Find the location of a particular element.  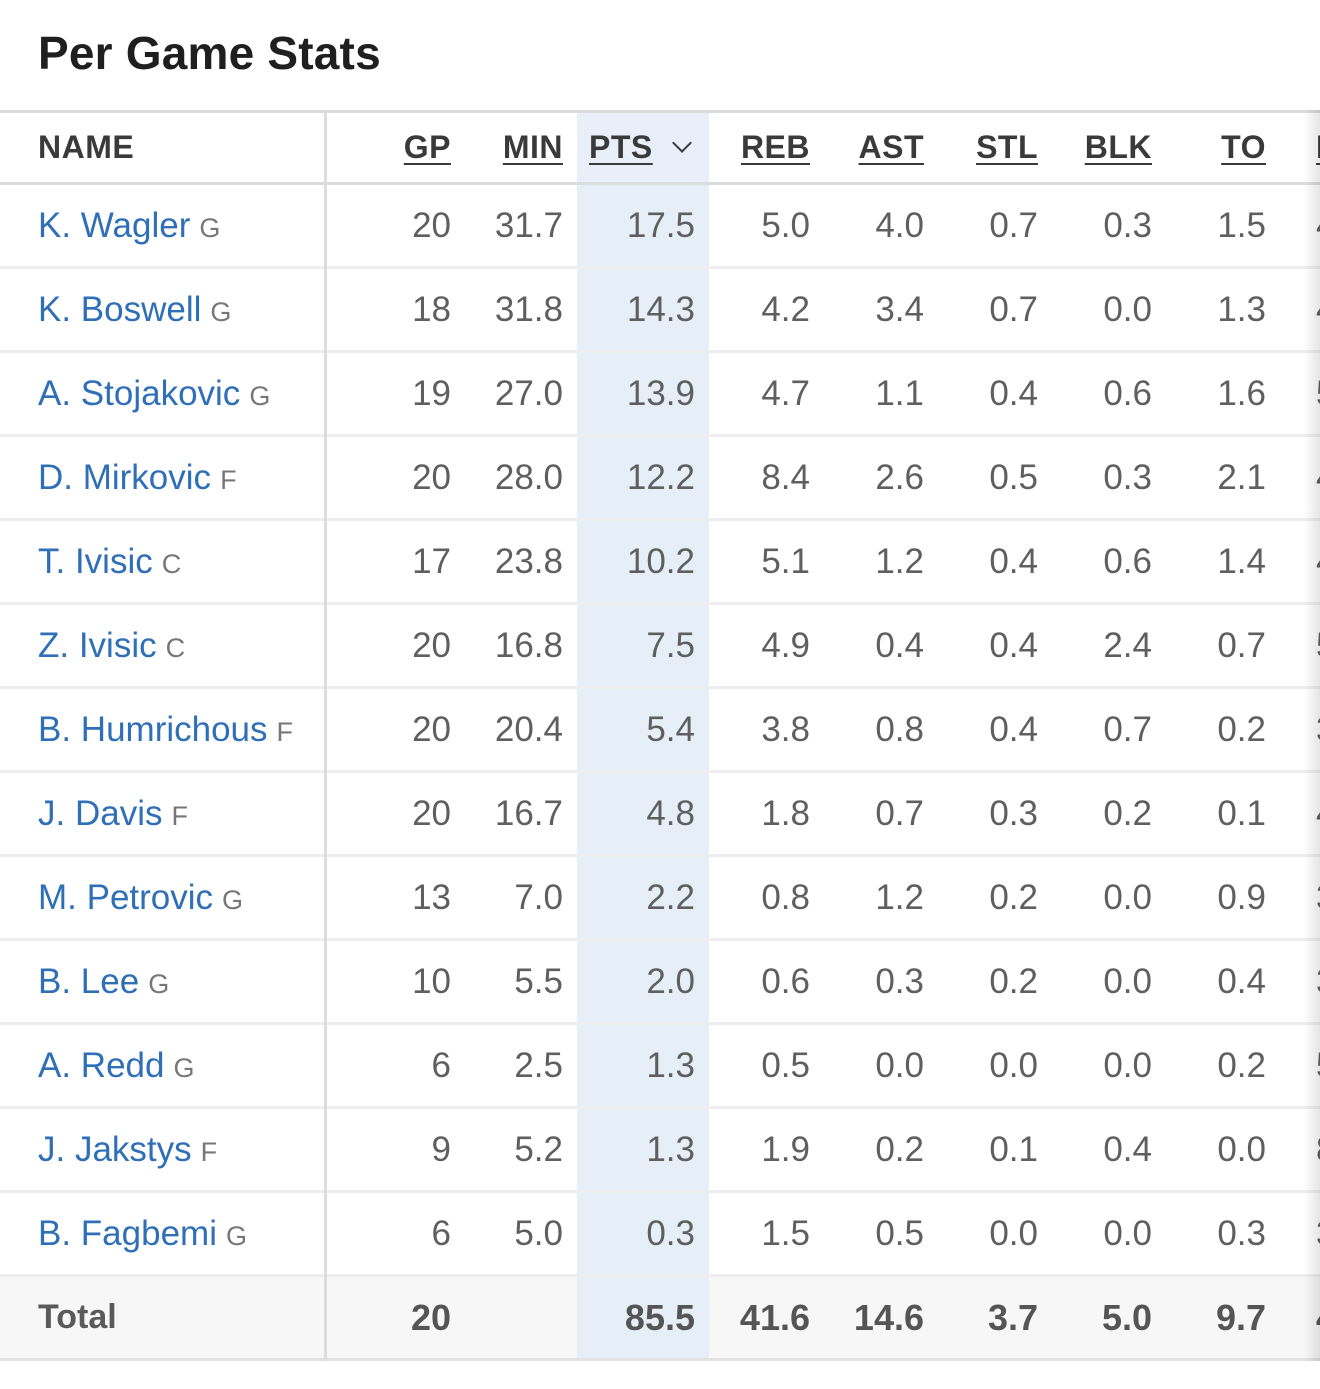

stat-to: 1.4 is located at coordinates (1241, 561).